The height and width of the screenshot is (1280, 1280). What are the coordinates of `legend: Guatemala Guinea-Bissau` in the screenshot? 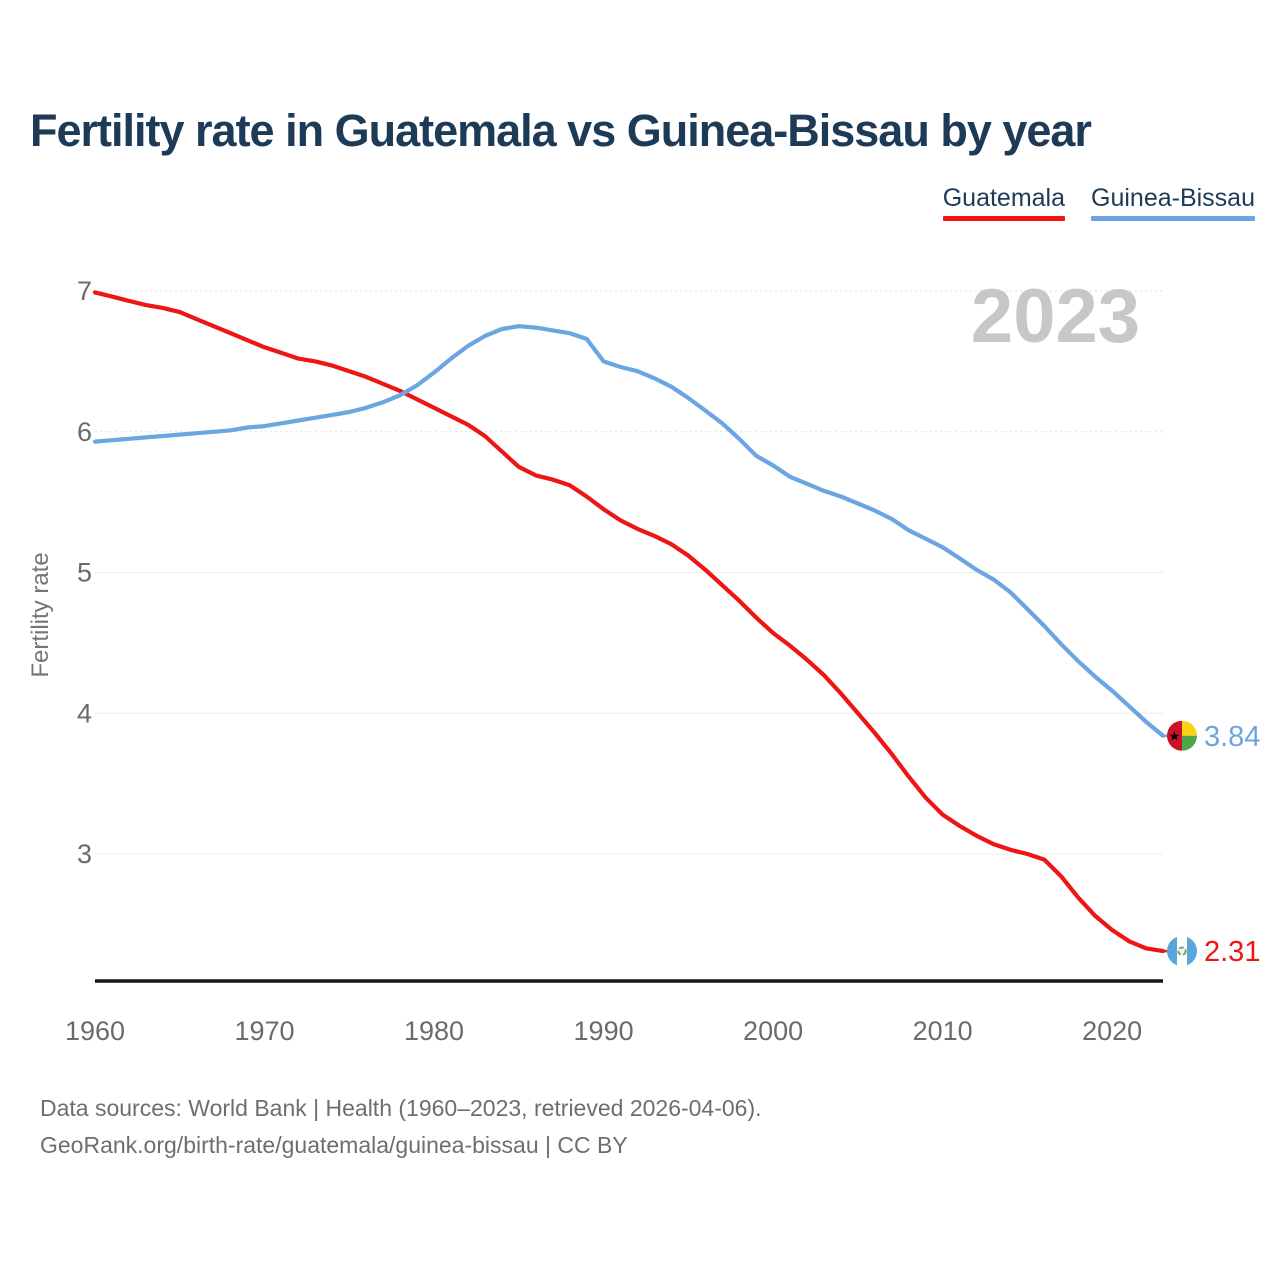 It's located at (1098, 202).